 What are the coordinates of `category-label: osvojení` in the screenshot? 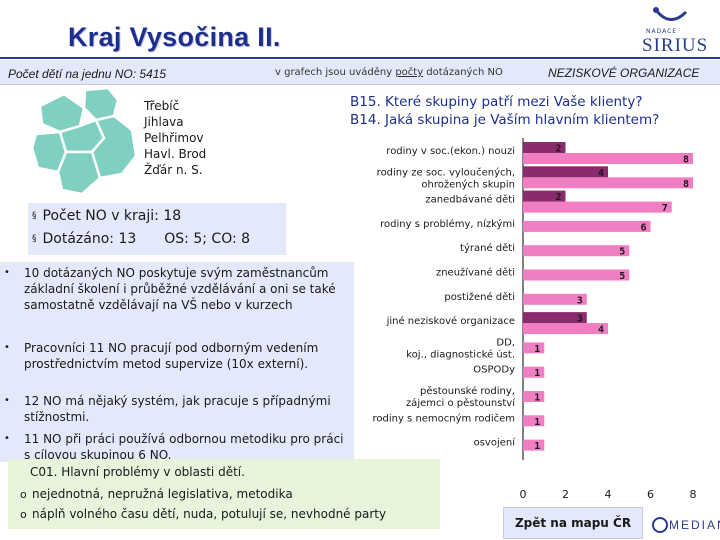 It's located at (495, 443).